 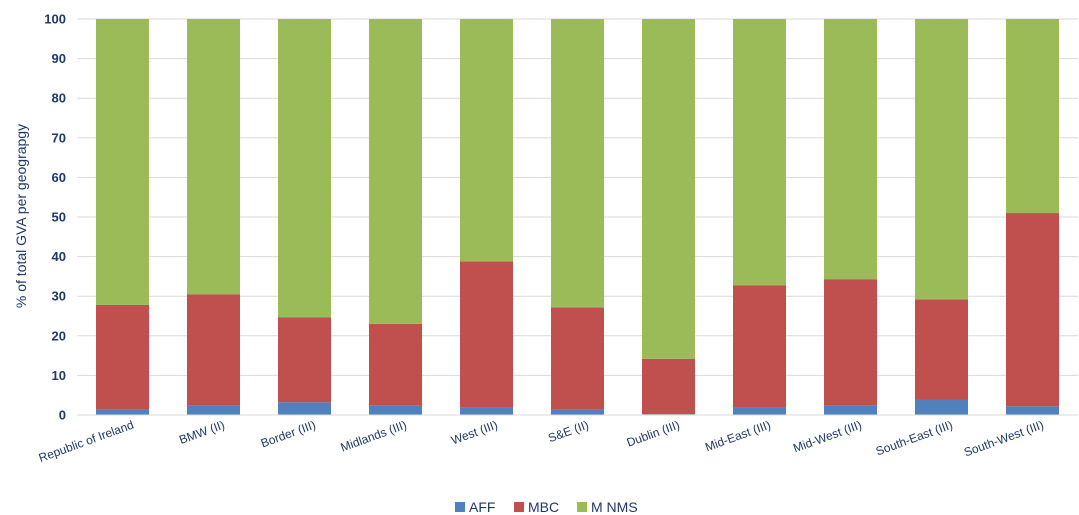 I want to click on y-tick-label: 70, so click(x=59, y=137).